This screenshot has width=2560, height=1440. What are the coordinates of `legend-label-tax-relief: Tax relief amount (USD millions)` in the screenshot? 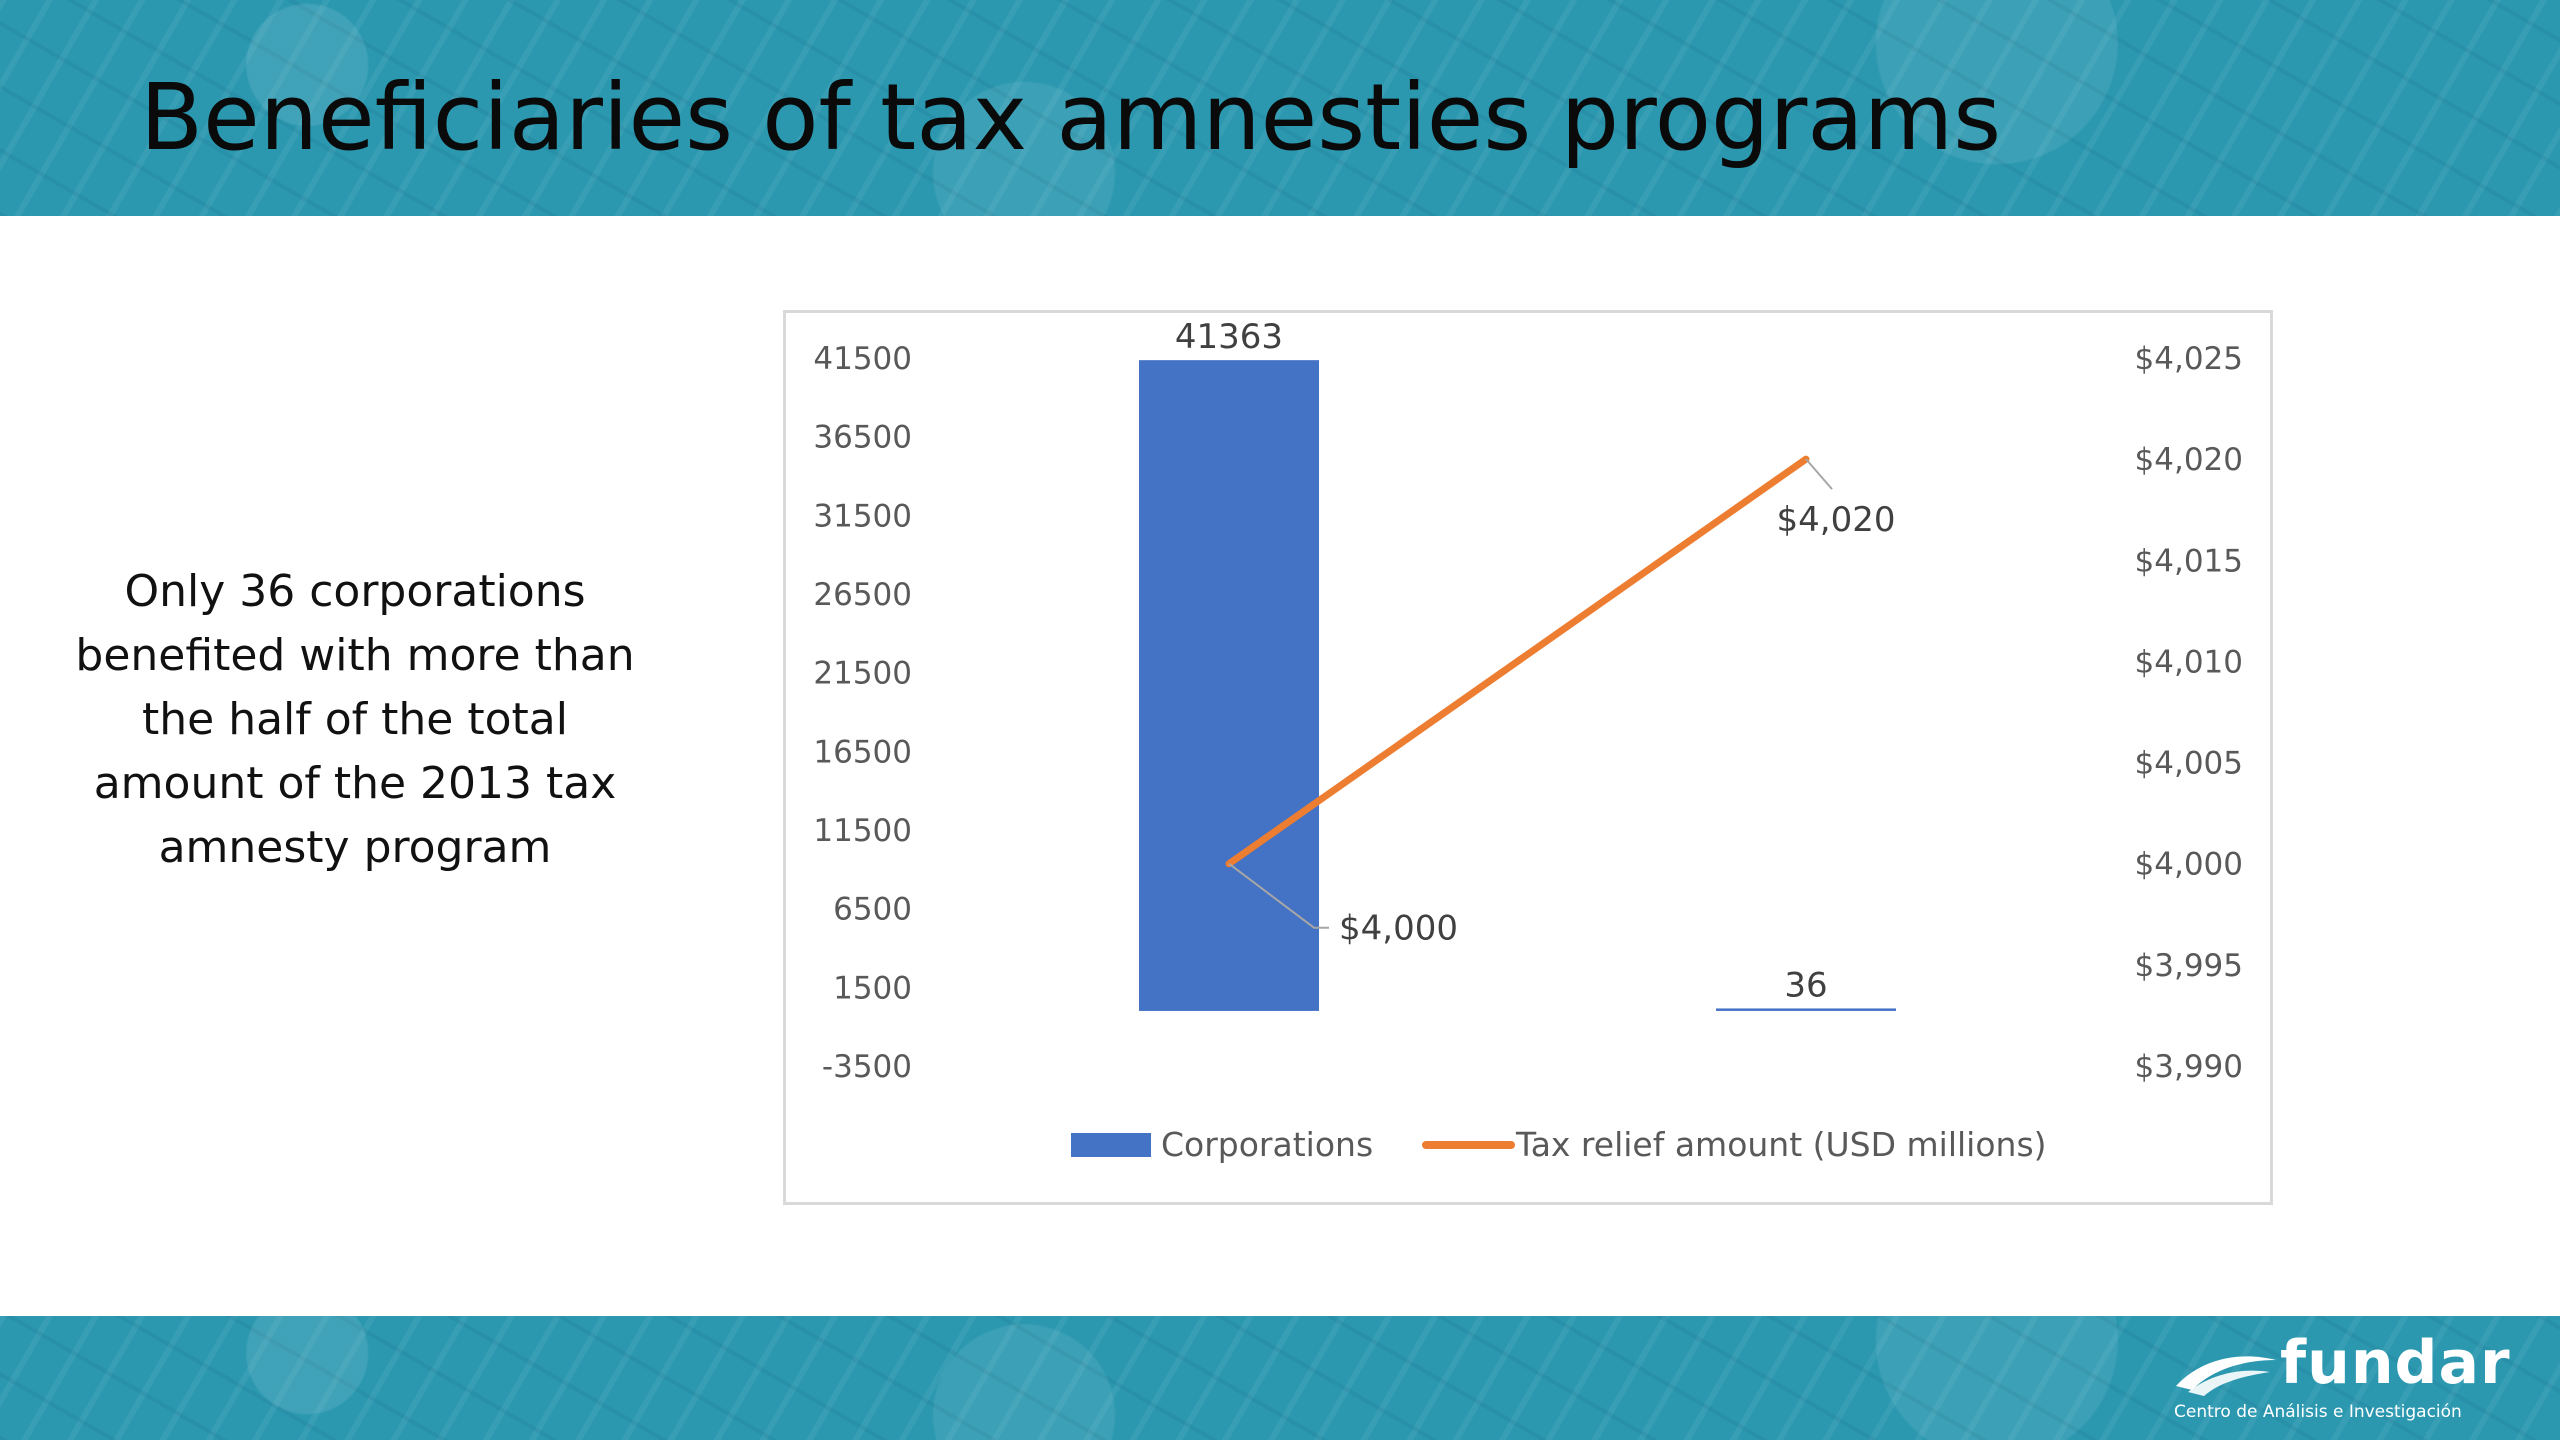 It's located at (1781, 1144).